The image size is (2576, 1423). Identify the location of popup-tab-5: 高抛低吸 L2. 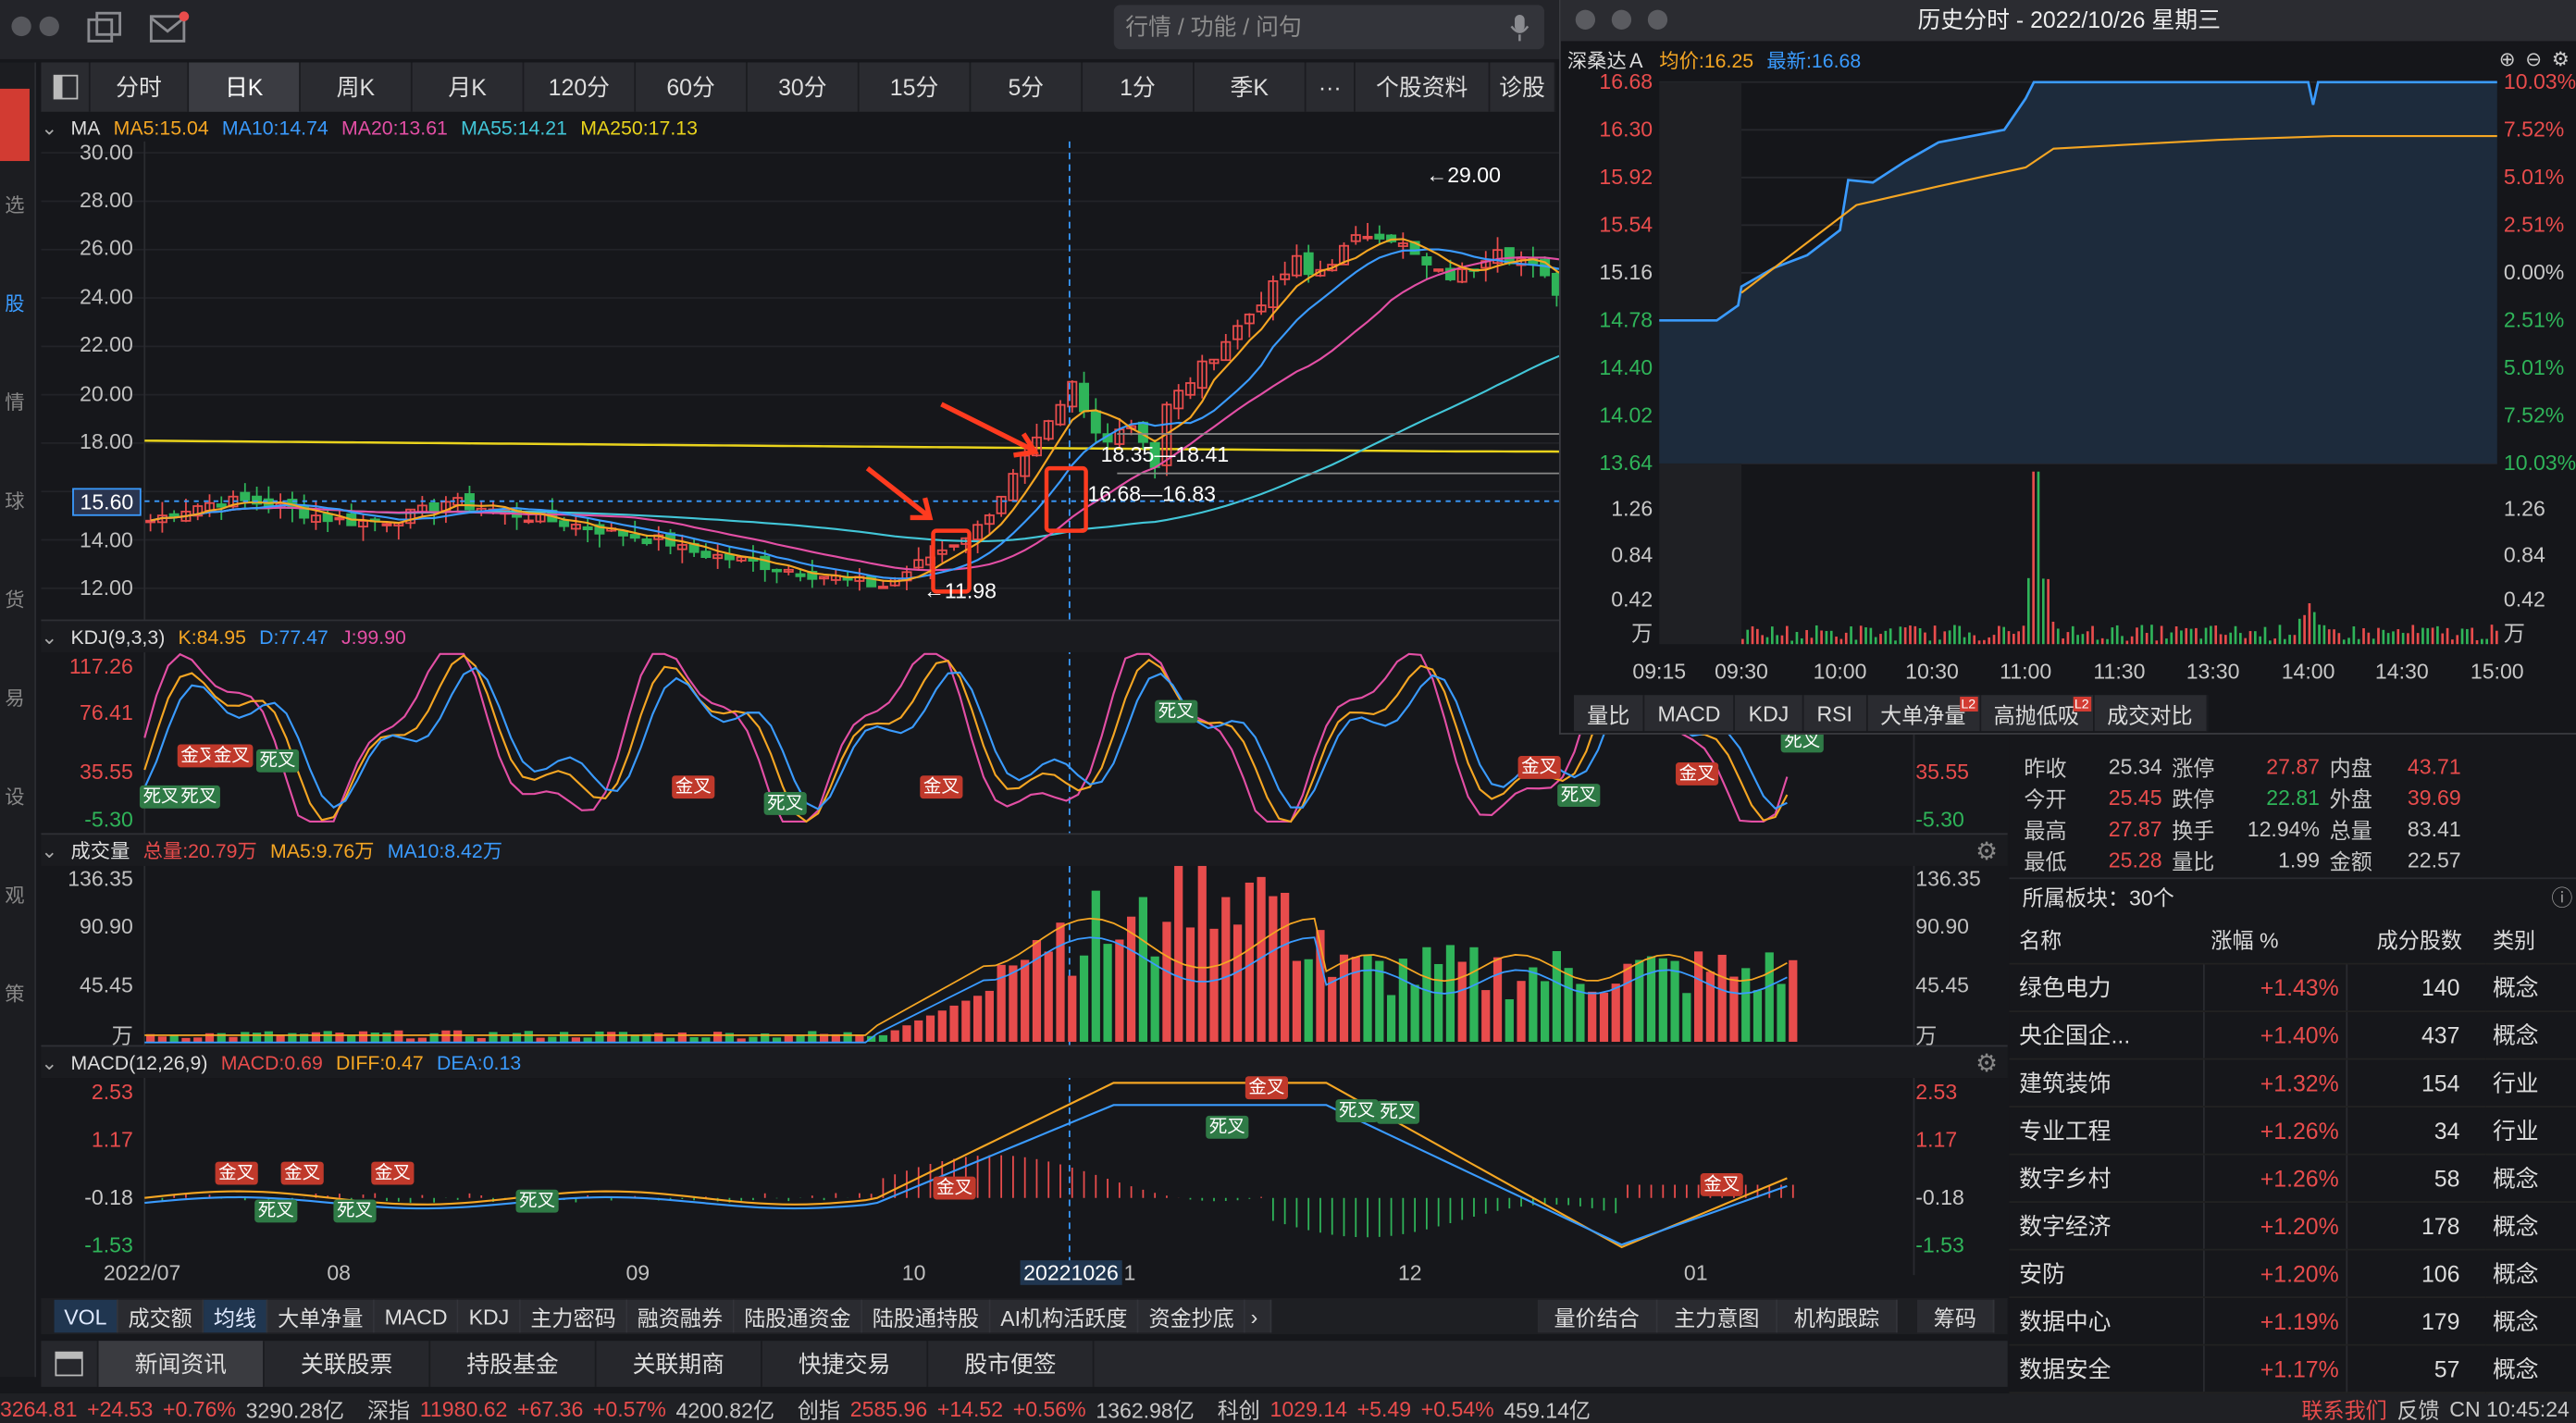
(2037, 713).